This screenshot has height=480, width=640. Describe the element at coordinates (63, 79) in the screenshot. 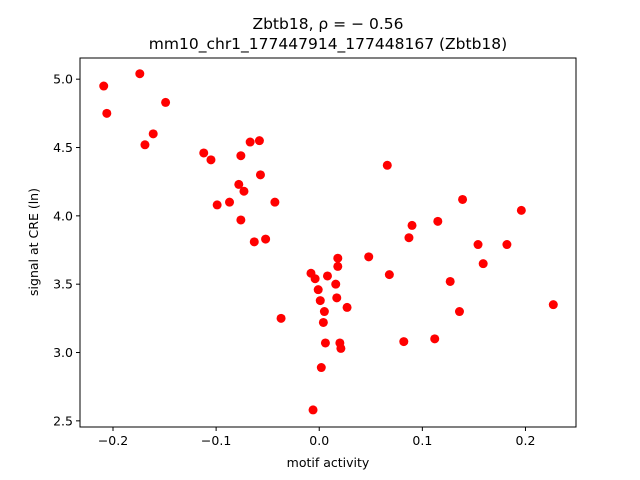

I see `y-tick-label: 5.0` at that location.